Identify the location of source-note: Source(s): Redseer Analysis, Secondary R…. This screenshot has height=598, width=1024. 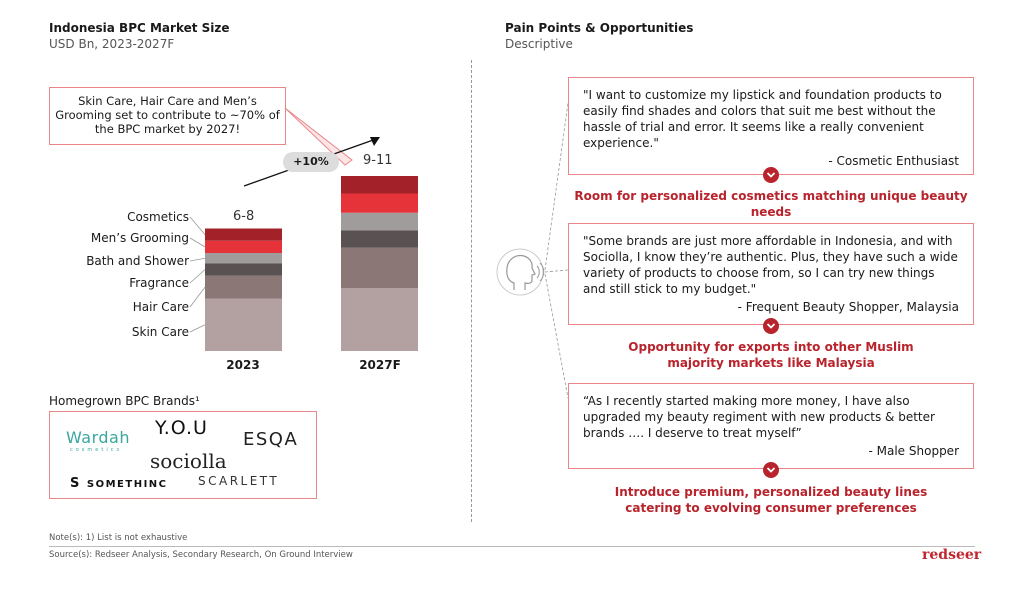
(201, 555).